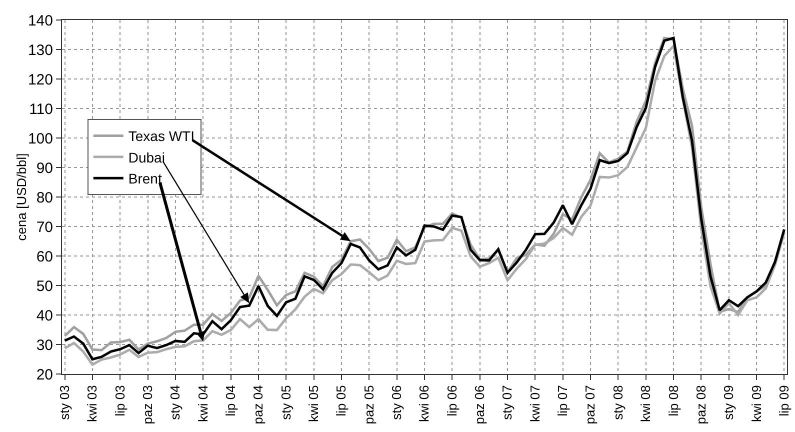 Image resolution: width=795 pixels, height=432 pixels. I want to click on x-tick-label: sty 09, so click(728, 402).